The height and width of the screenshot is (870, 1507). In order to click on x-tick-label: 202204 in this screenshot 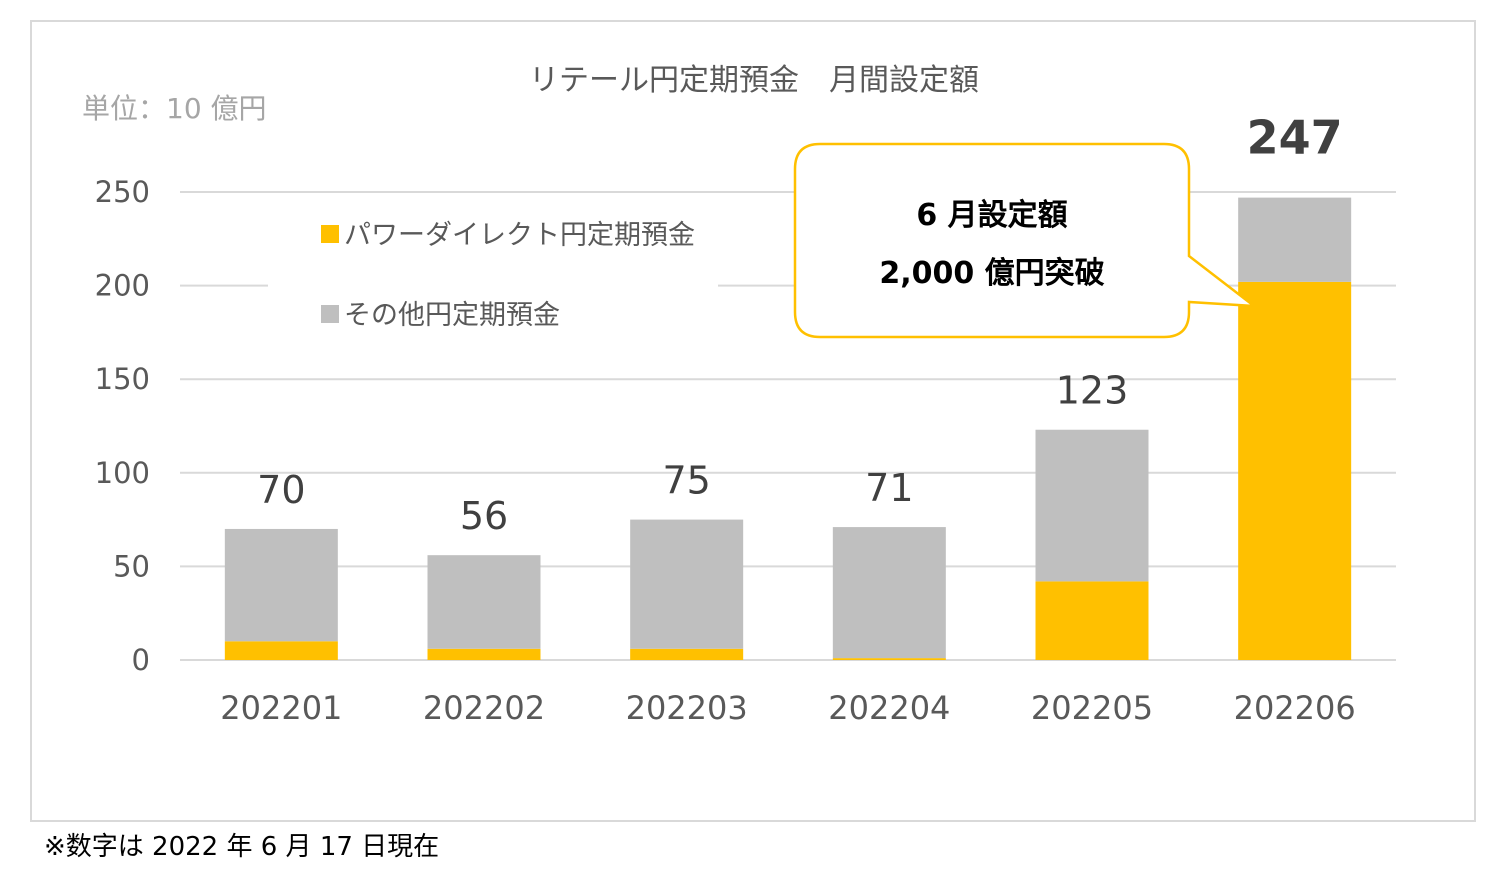, I will do `click(889, 708)`.